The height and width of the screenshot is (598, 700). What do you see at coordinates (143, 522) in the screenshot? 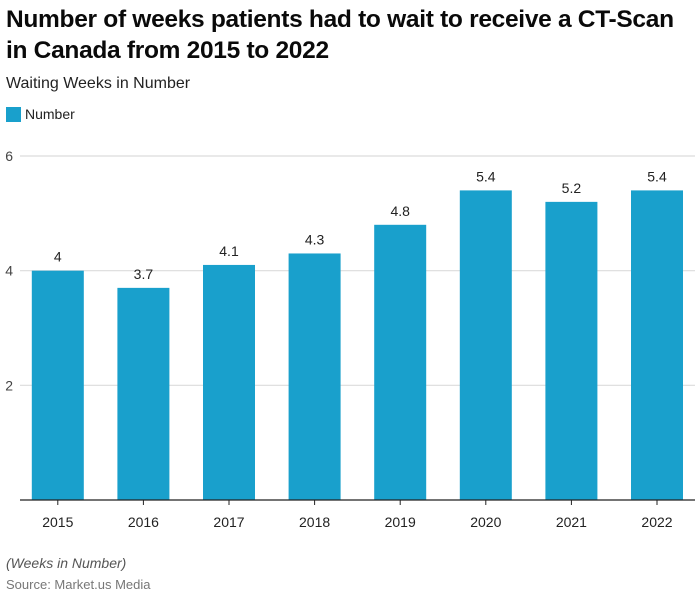
I see `x-tick-label: 2016` at bounding box center [143, 522].